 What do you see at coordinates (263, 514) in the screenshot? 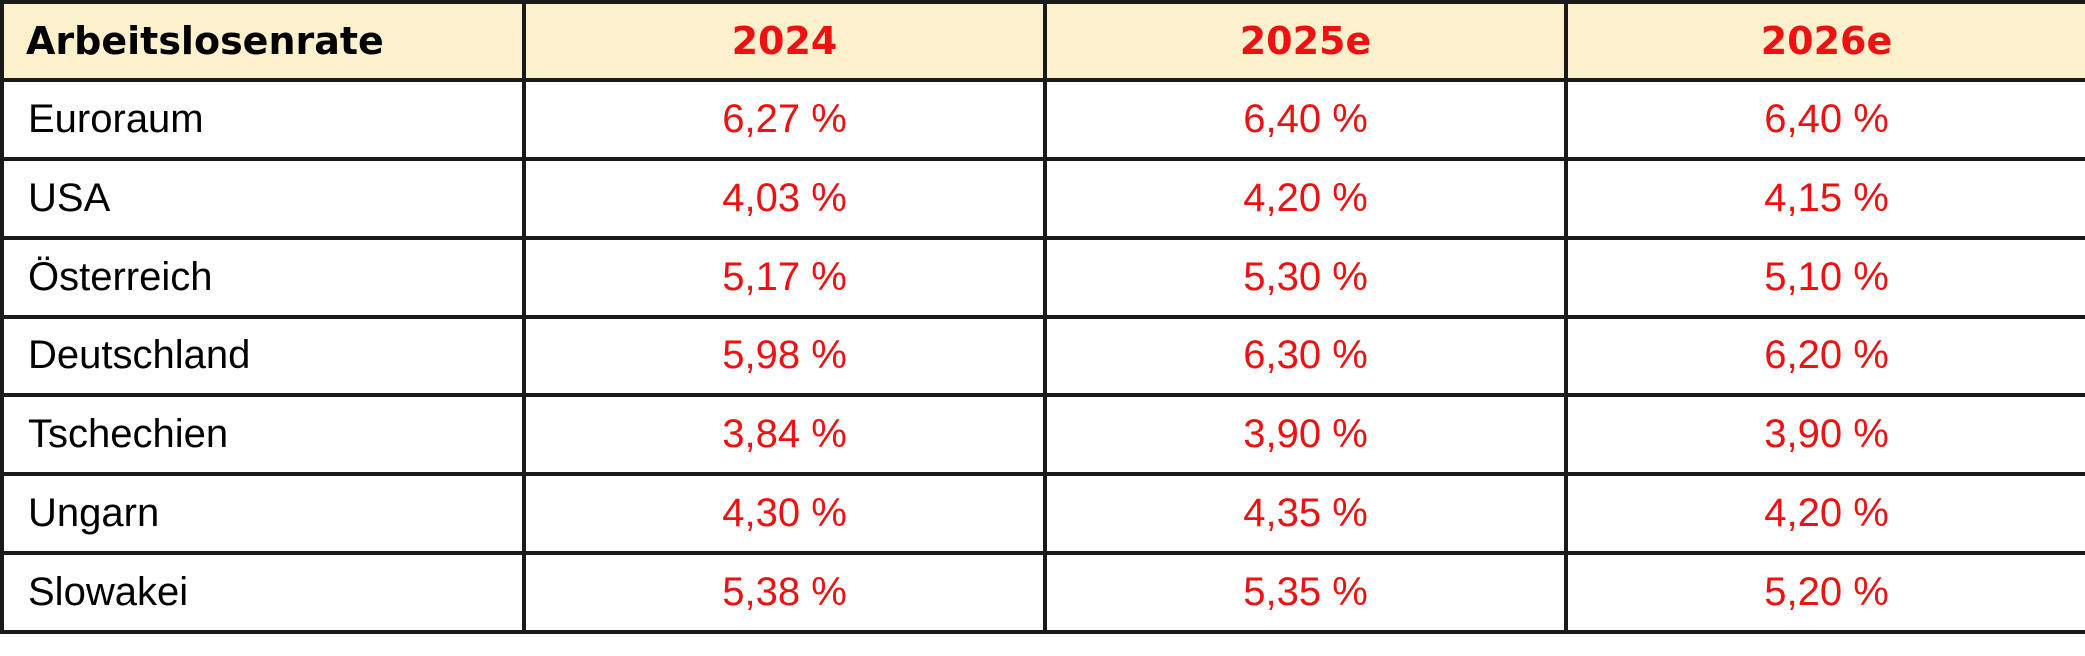
I see `country-cell: Ungarn` at bounding box center [263, 514].